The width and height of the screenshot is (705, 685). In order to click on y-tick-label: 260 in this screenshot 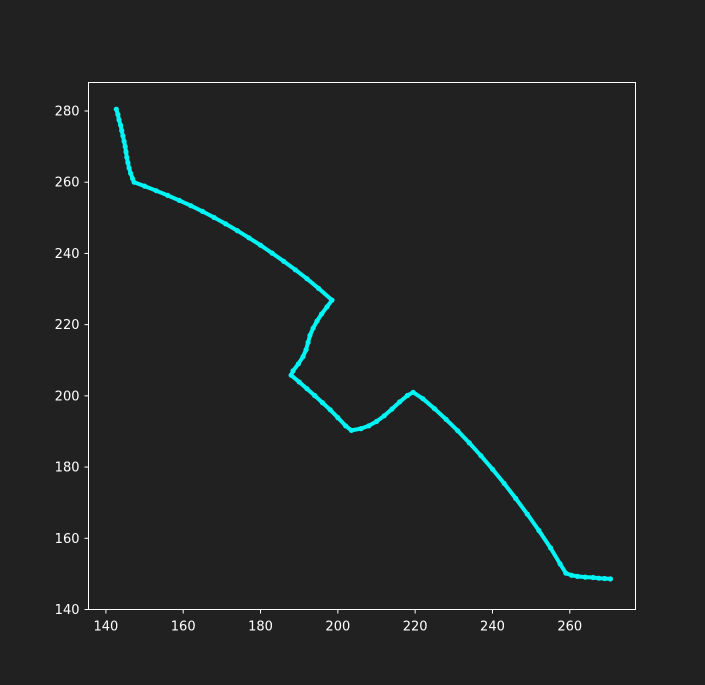, I will do `click(67, 183)`.